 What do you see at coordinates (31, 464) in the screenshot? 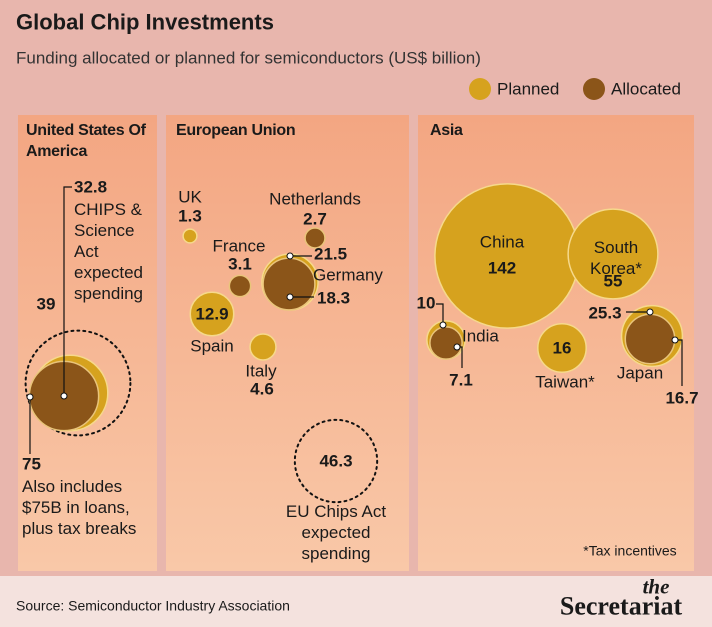
I see `total-label: 75` at bounding box center [31, 464].